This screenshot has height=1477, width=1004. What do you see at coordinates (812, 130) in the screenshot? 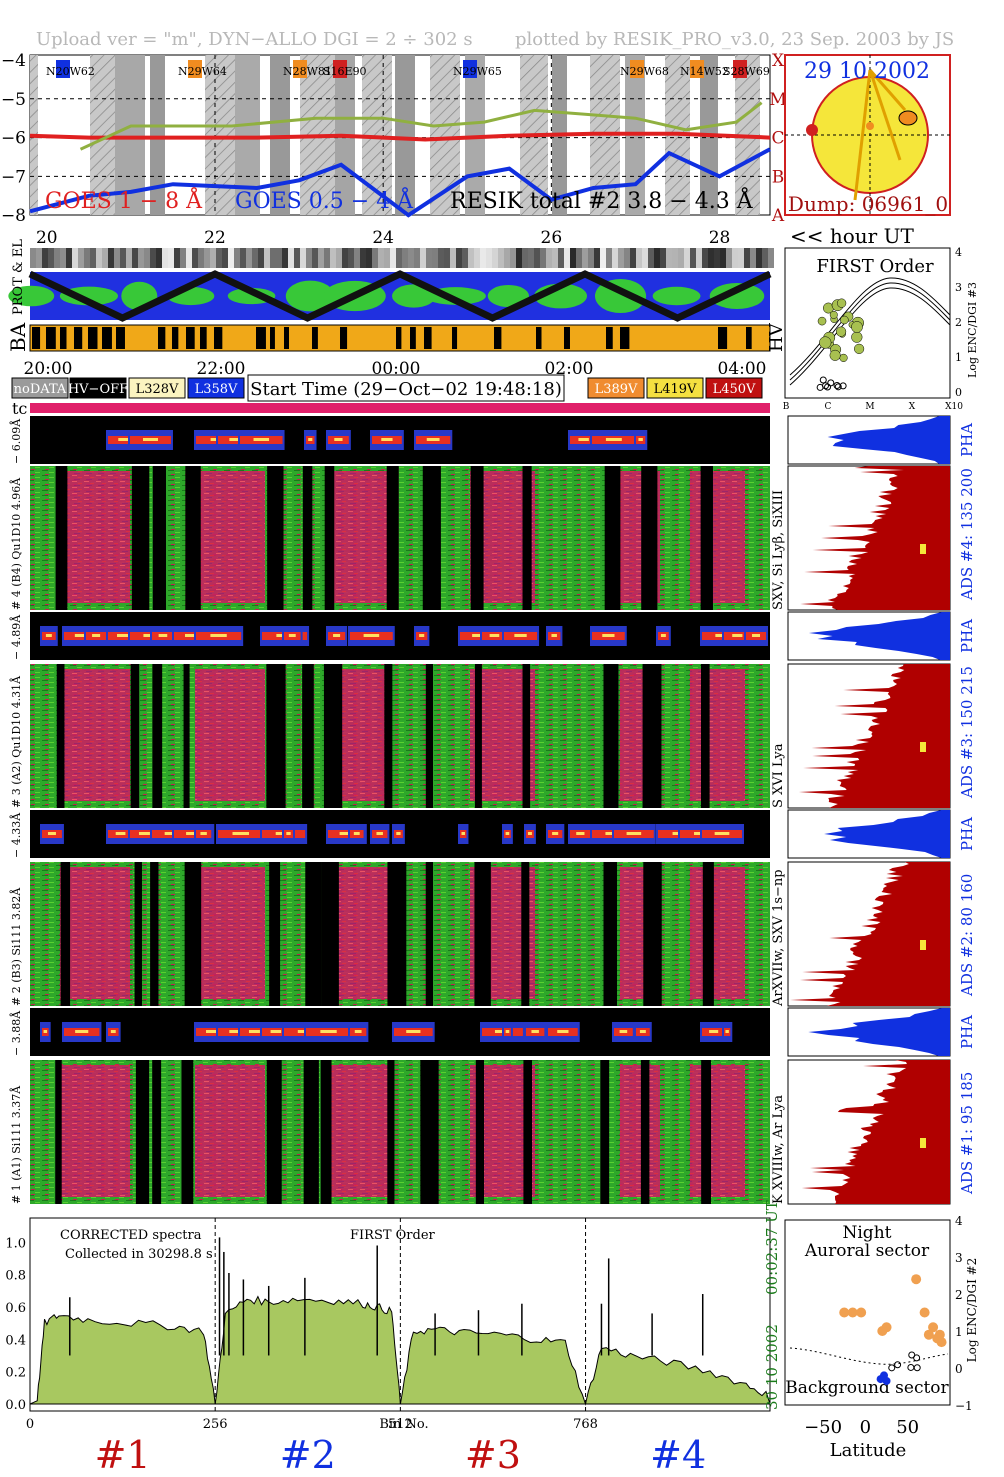
I see `sun-spot-east` at bounding box center [812, 130].